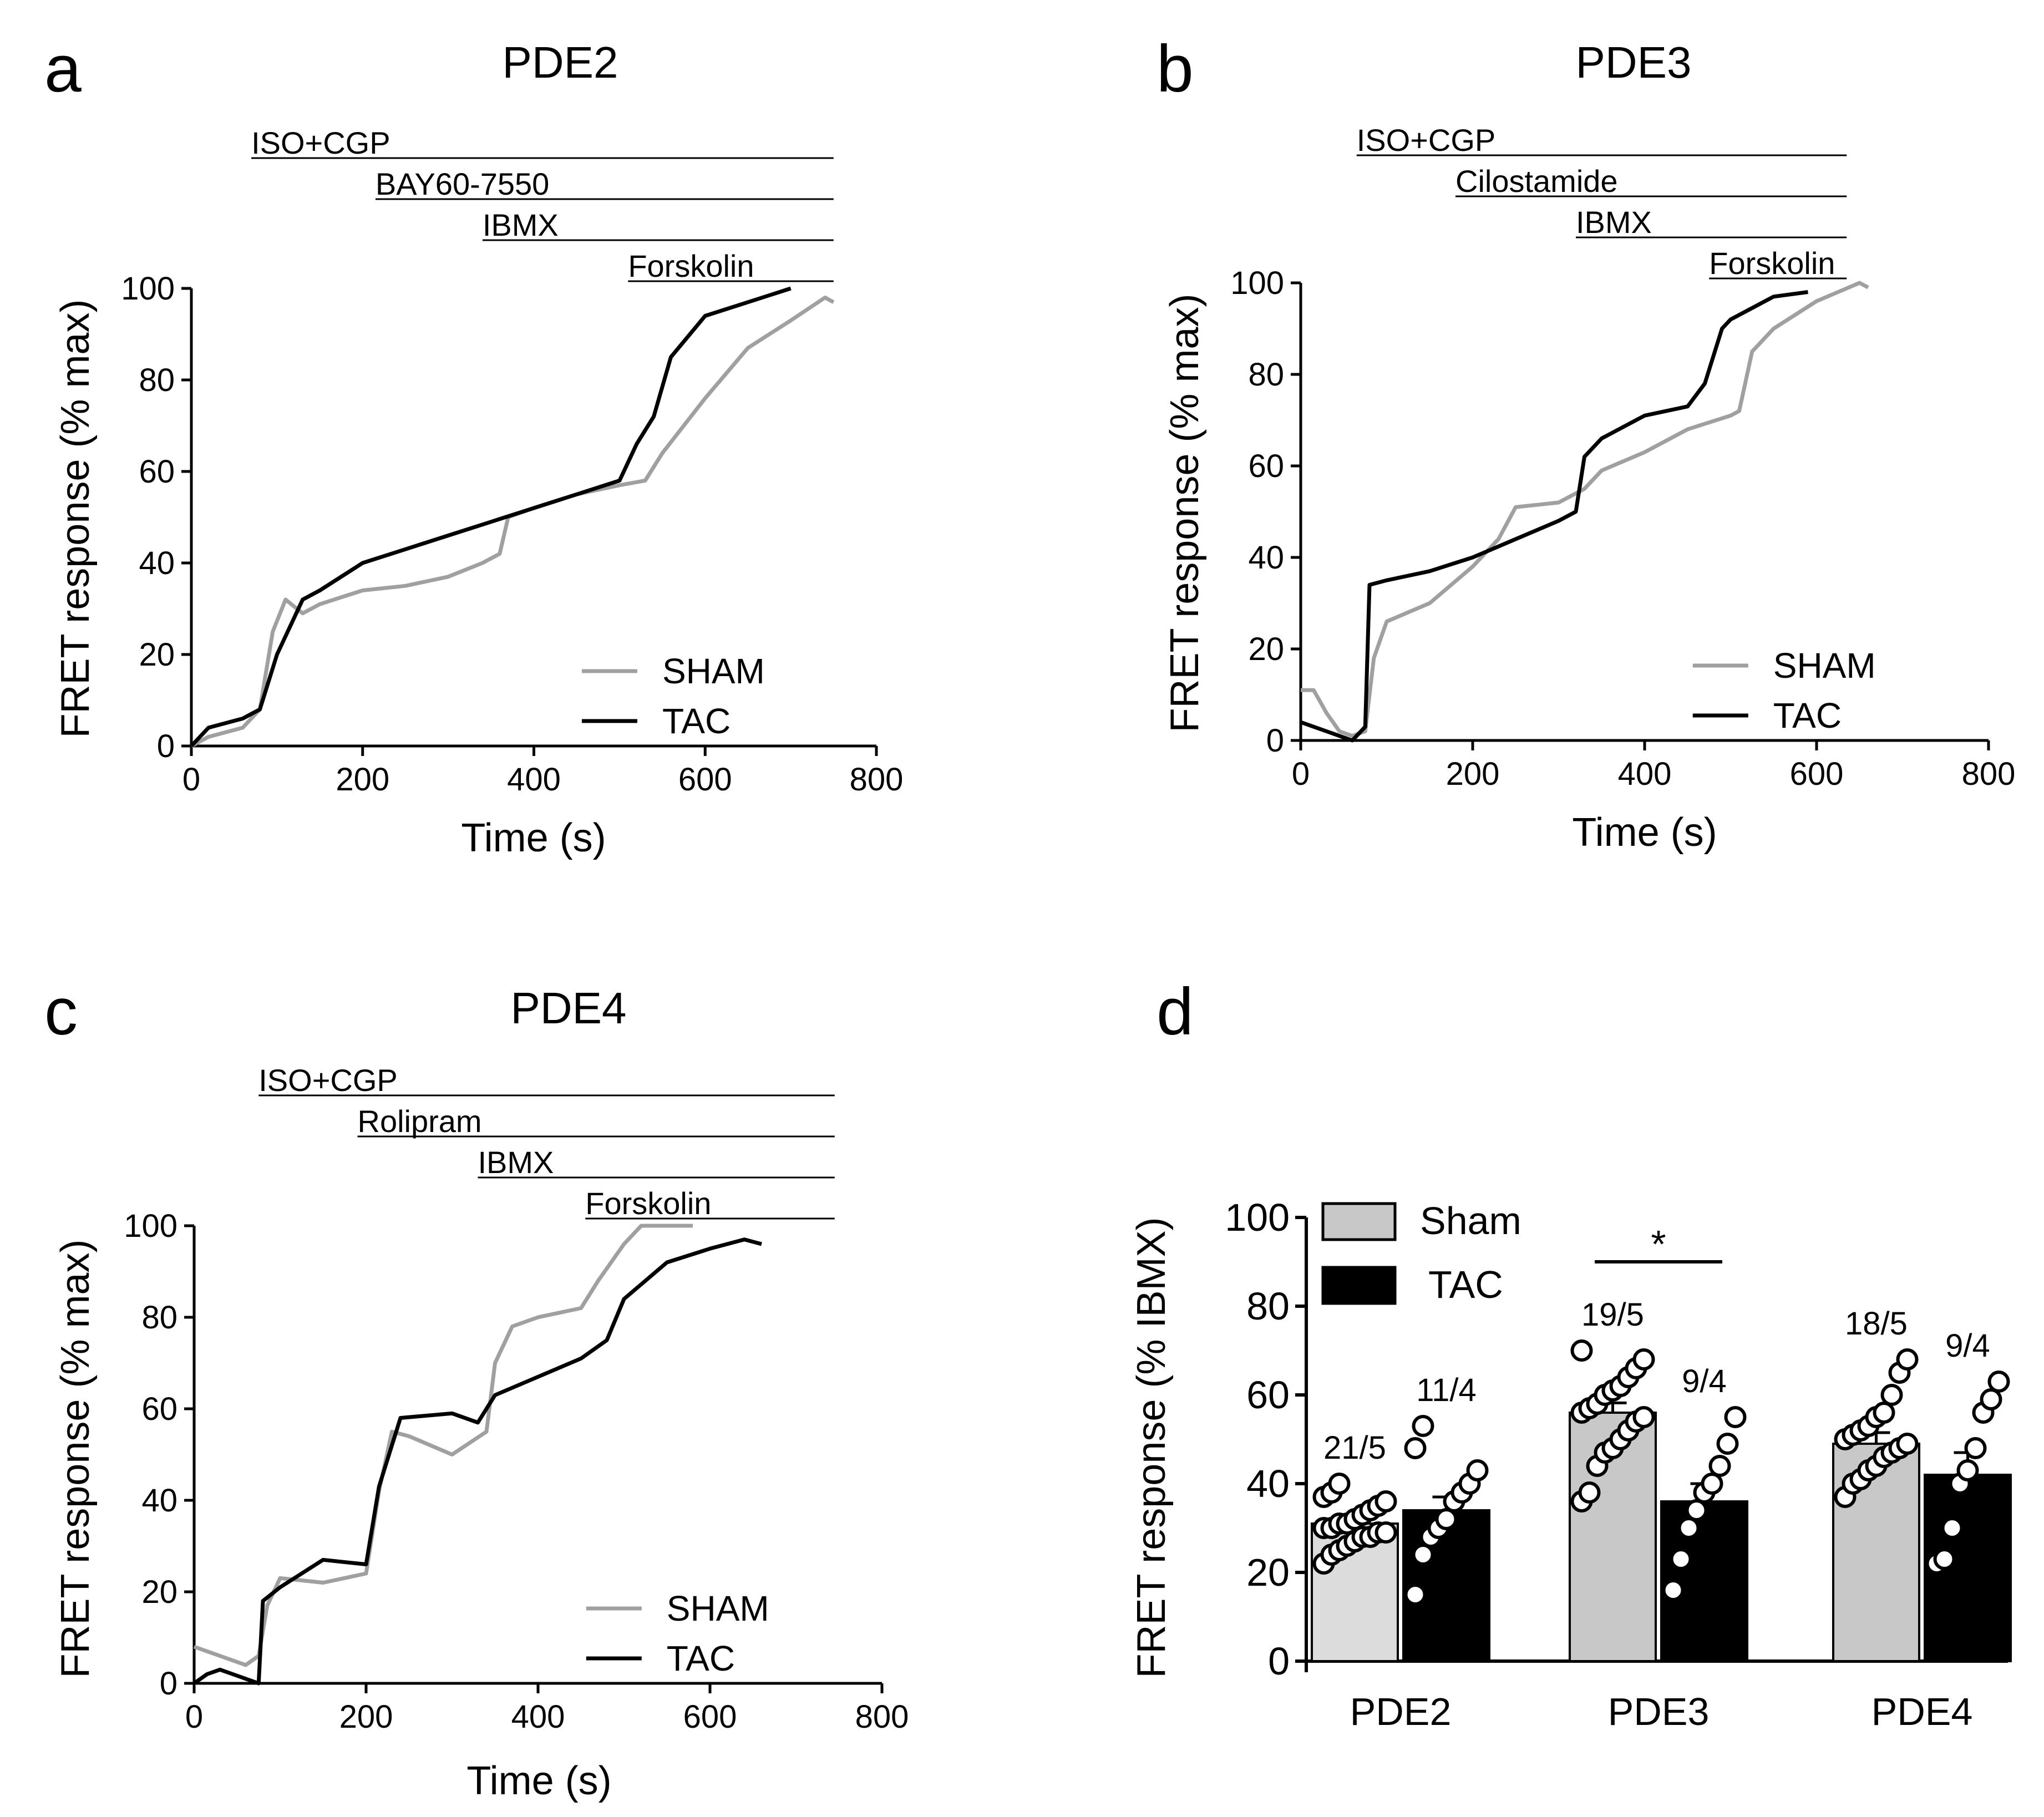 The height and width of the screenshot is (1817, 2044). What do you see at coordinates (1876, 1553) in the screenshot?
I see `bar-sham` at bounding box center [1876, 1553].